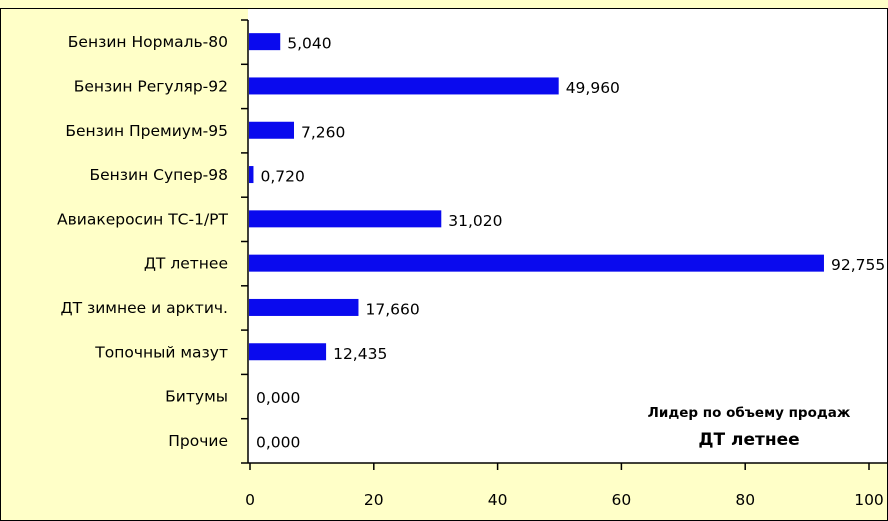 This screenshot has width=888, height=521. I want to click on data-label-2: 7,260, so click(323, 132).